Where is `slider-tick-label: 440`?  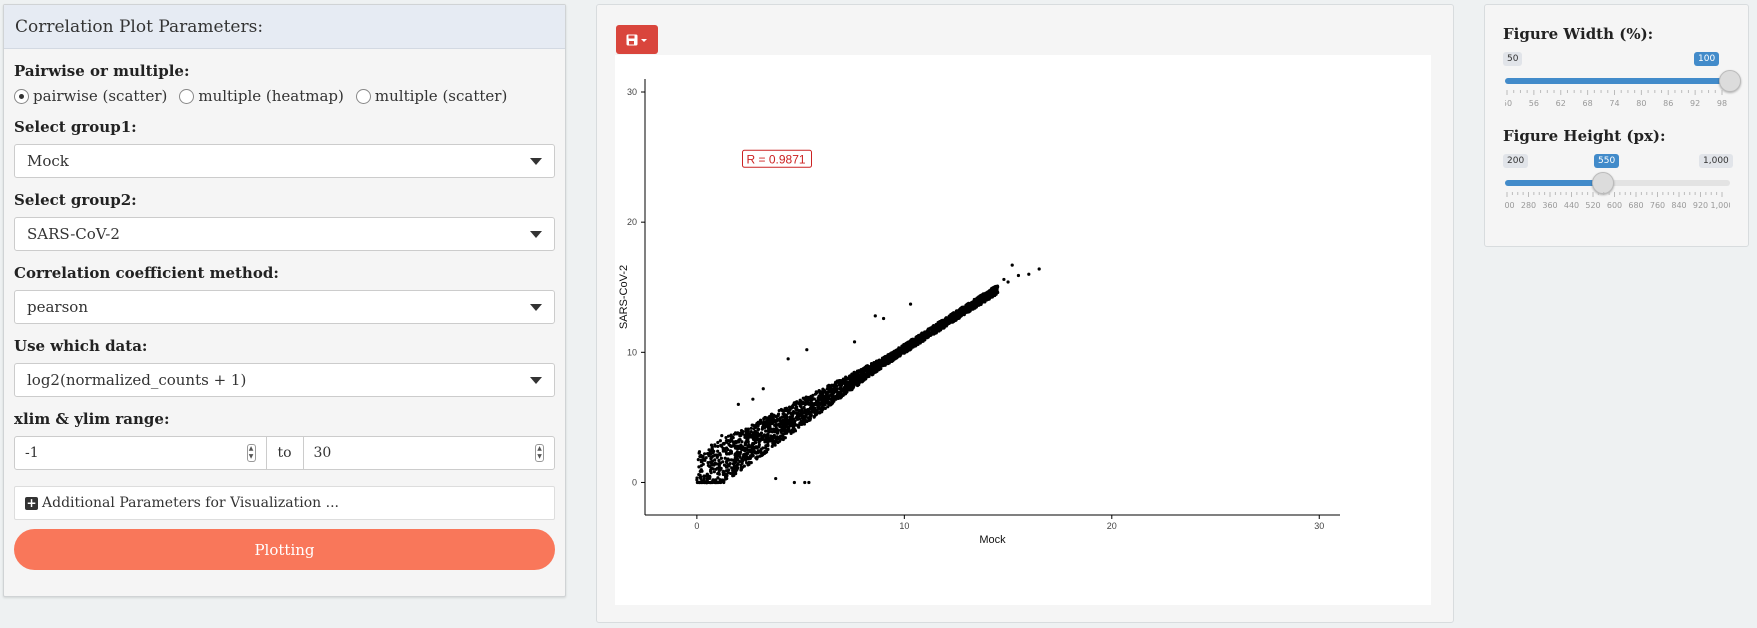
slider-tick-label: 440 is located at coordinates (1571, 205).